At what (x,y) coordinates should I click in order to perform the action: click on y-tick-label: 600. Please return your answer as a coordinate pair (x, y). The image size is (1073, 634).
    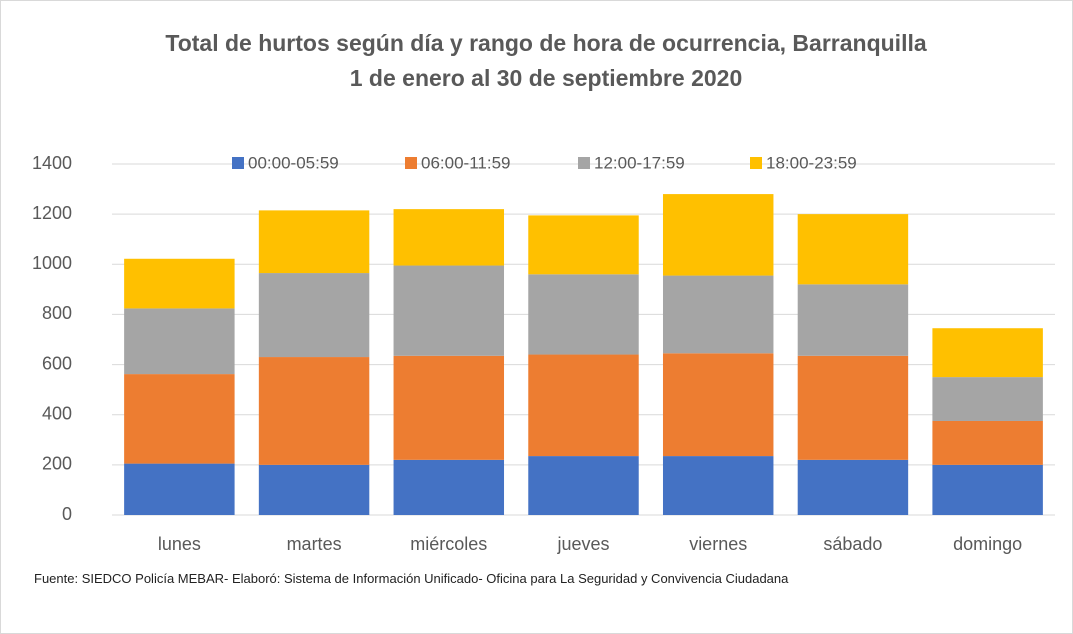
    Looking at the image, I should click on (57, 363).